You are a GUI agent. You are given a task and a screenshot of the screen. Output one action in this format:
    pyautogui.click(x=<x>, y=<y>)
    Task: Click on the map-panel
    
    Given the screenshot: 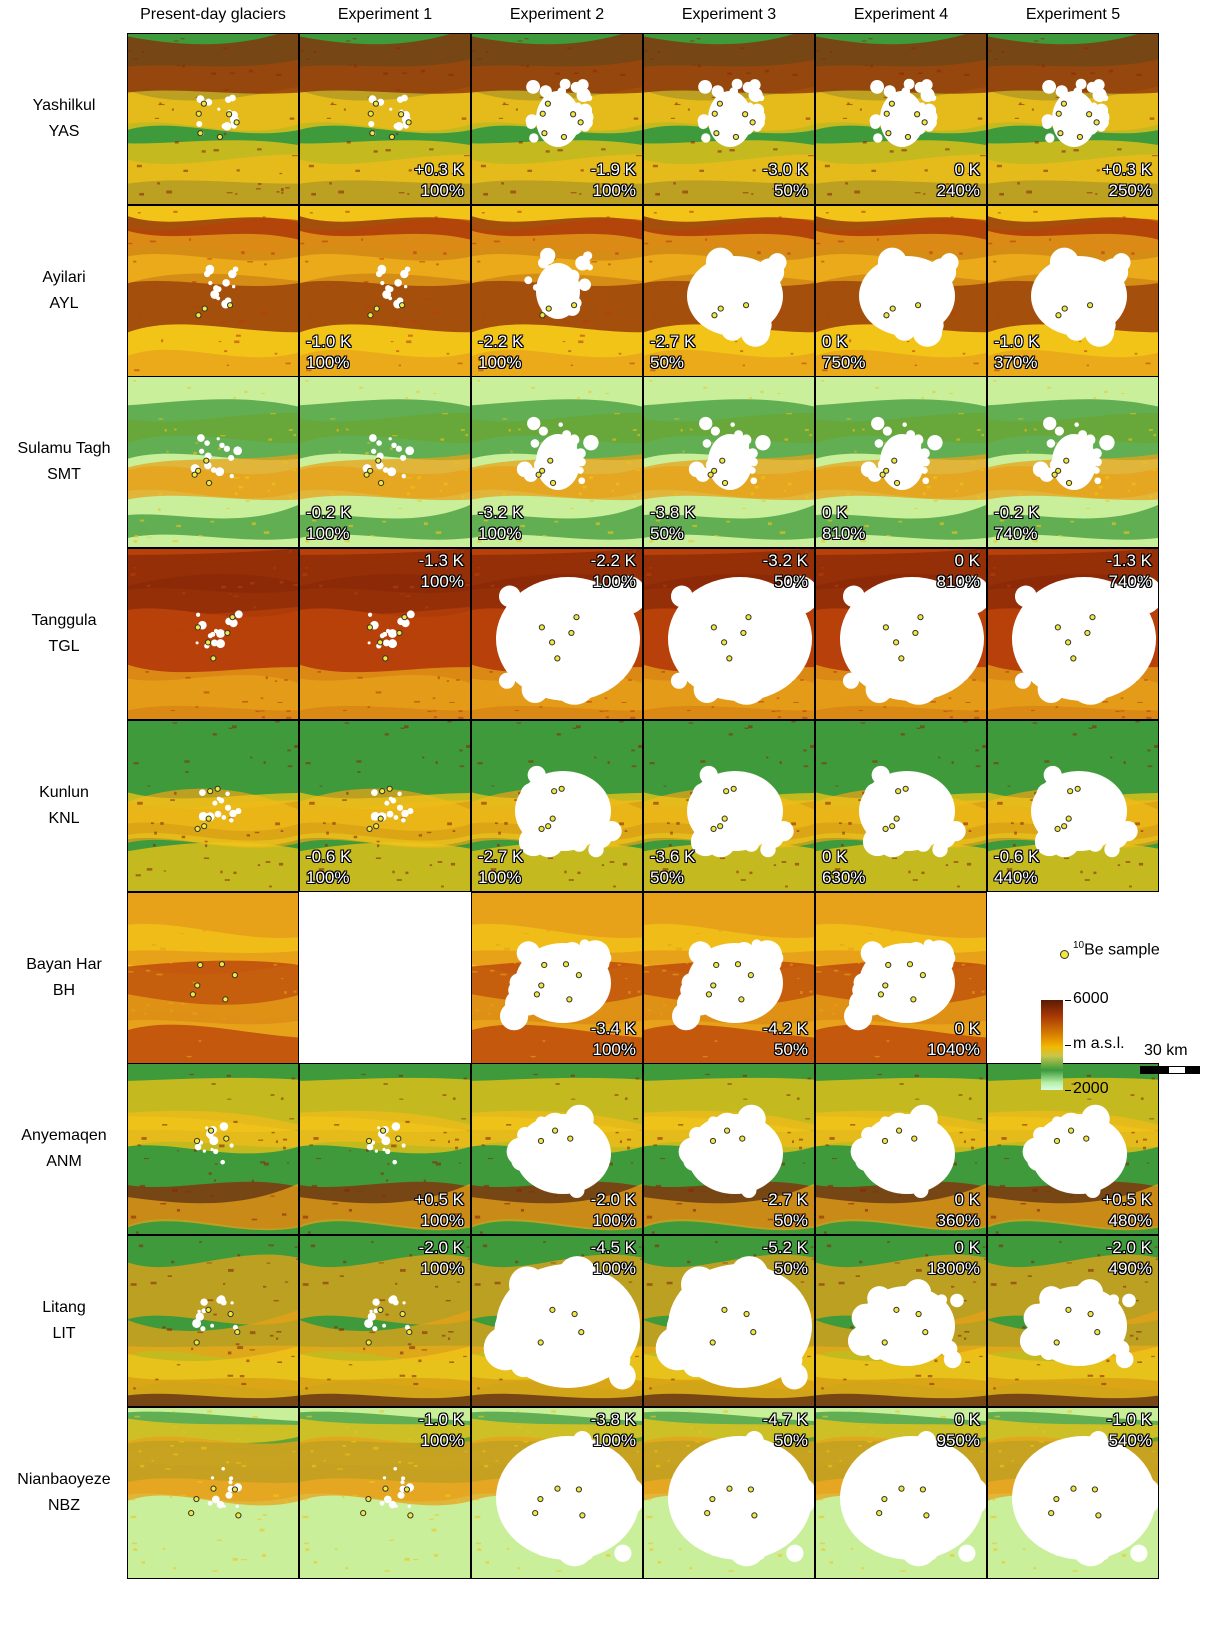 What is the action you would take?
    pyautogui.click(x=213, y=1493)
    